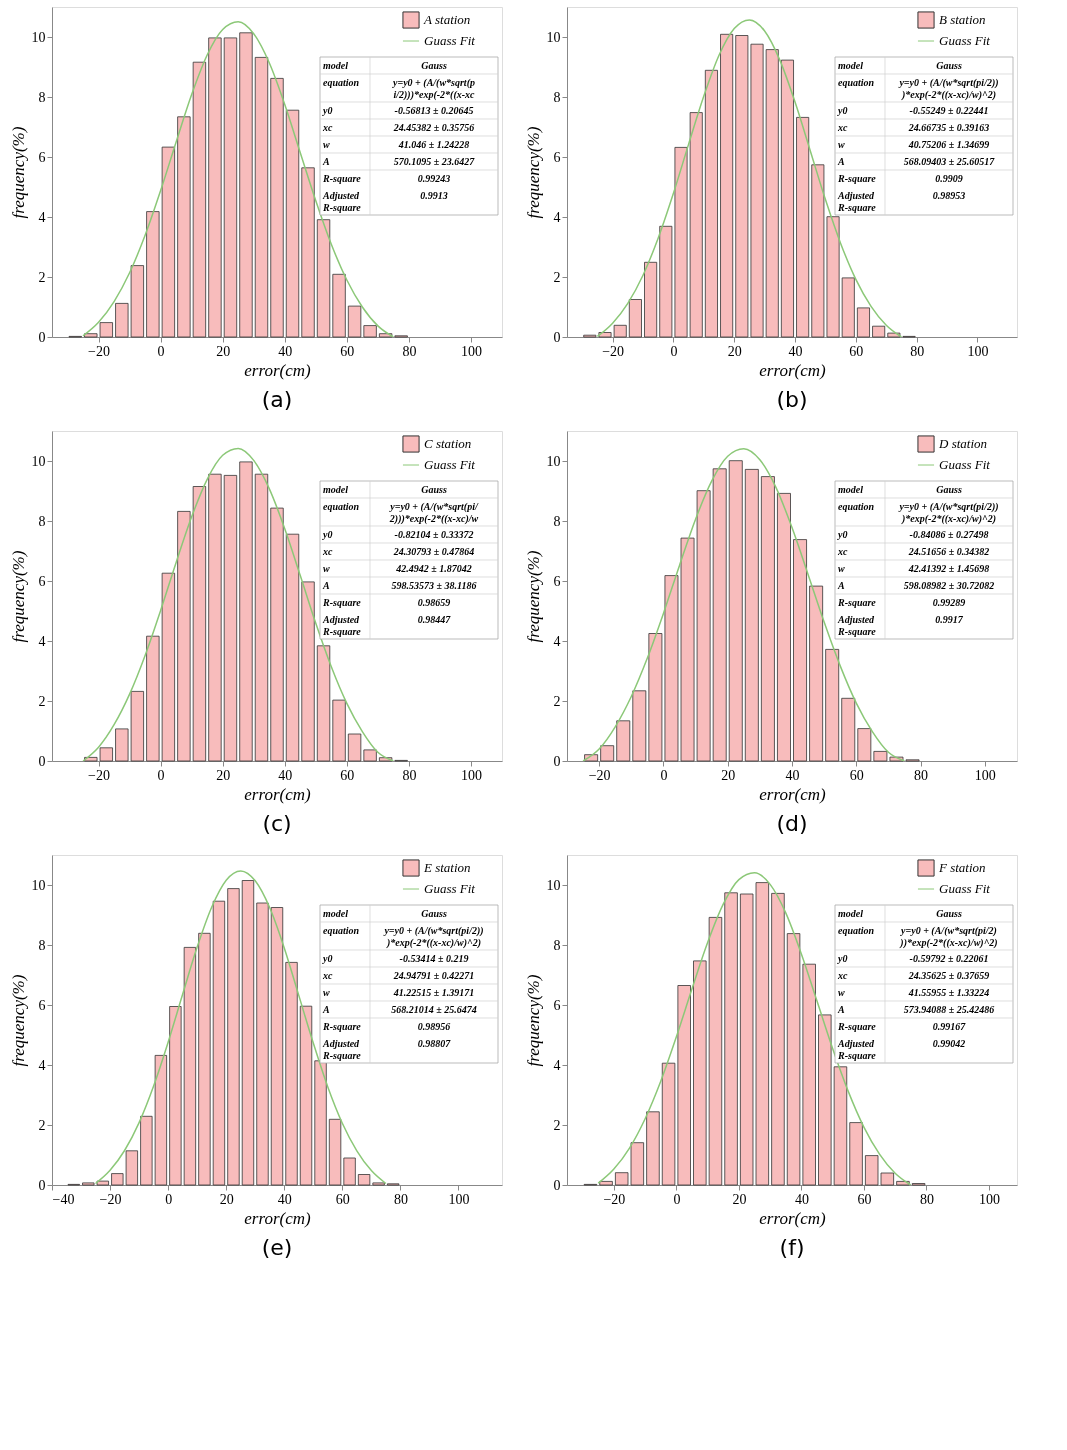 This screenshot has width=1067, height=1450. What do you see at coordinates (792, 823) in the screenshot?
I see `text: (d)` at bounding box center [792, 823].